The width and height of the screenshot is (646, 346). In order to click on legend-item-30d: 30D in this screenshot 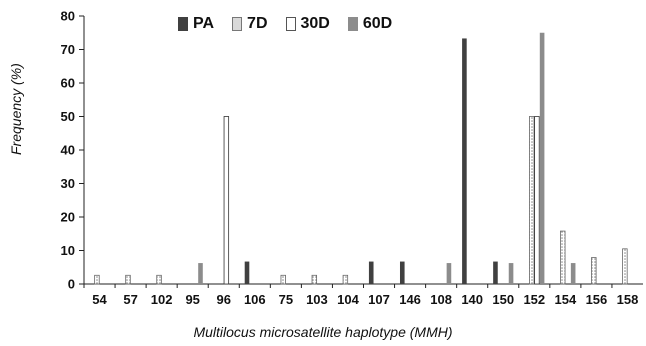, I will do `click(307, 24)`.